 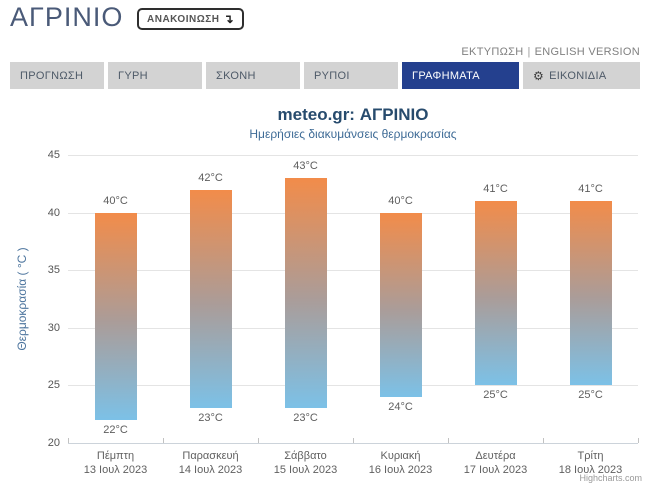 I want to click on date-label: 18 Ιουλ 2023, so click(x=590, y=470).